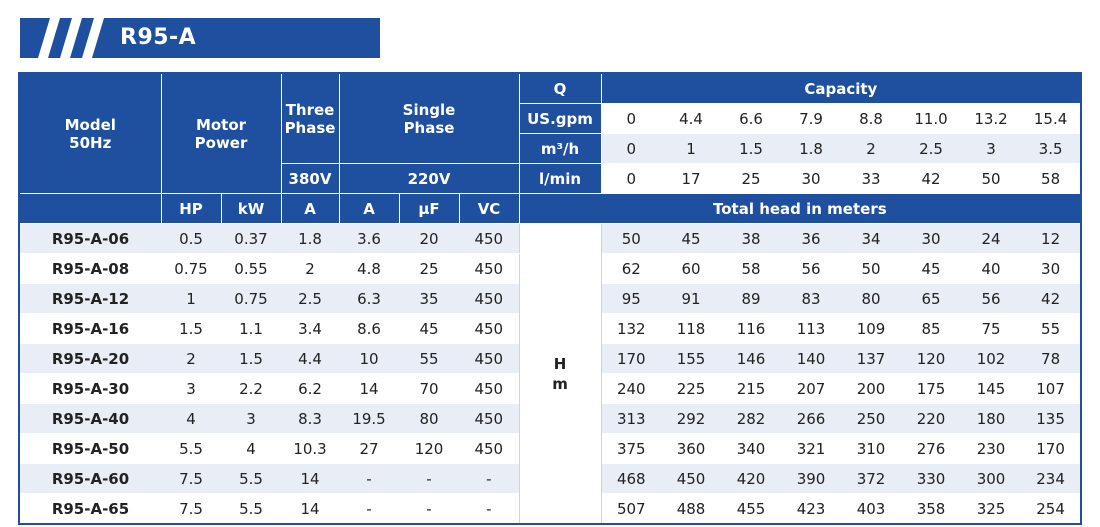 The image size is (1100, 527). I want to click on capacity-m3h-value: 1, so click(691, 148).